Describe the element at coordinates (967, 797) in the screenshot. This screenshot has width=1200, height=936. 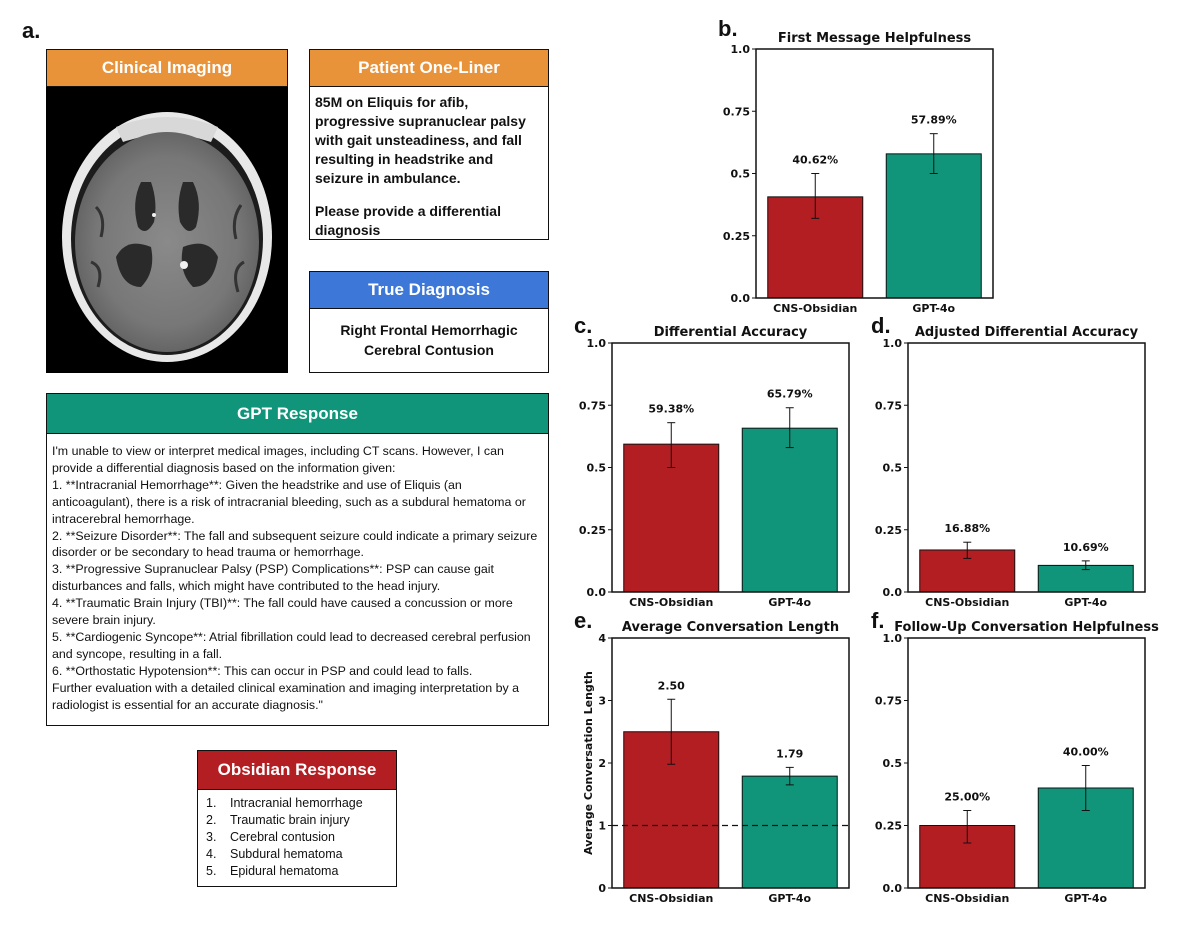
I see `data-label: 25.00%` at that location.